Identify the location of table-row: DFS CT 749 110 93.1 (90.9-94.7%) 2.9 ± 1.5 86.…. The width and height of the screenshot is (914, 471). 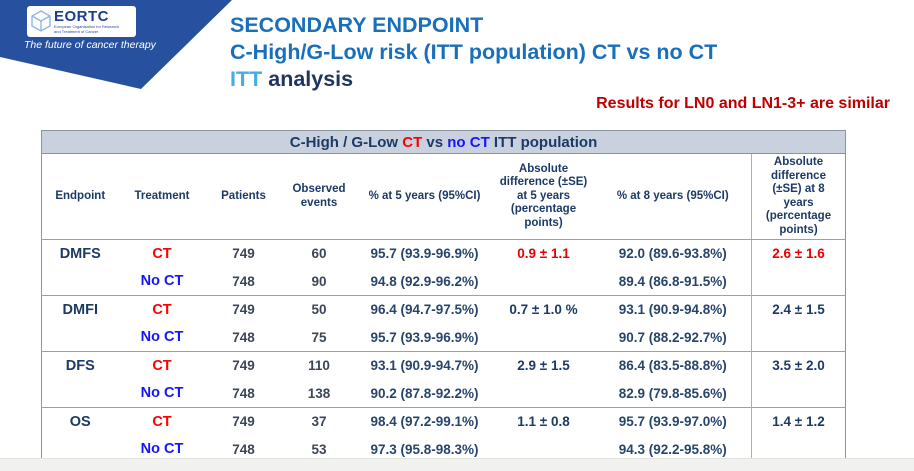
(443, 365).